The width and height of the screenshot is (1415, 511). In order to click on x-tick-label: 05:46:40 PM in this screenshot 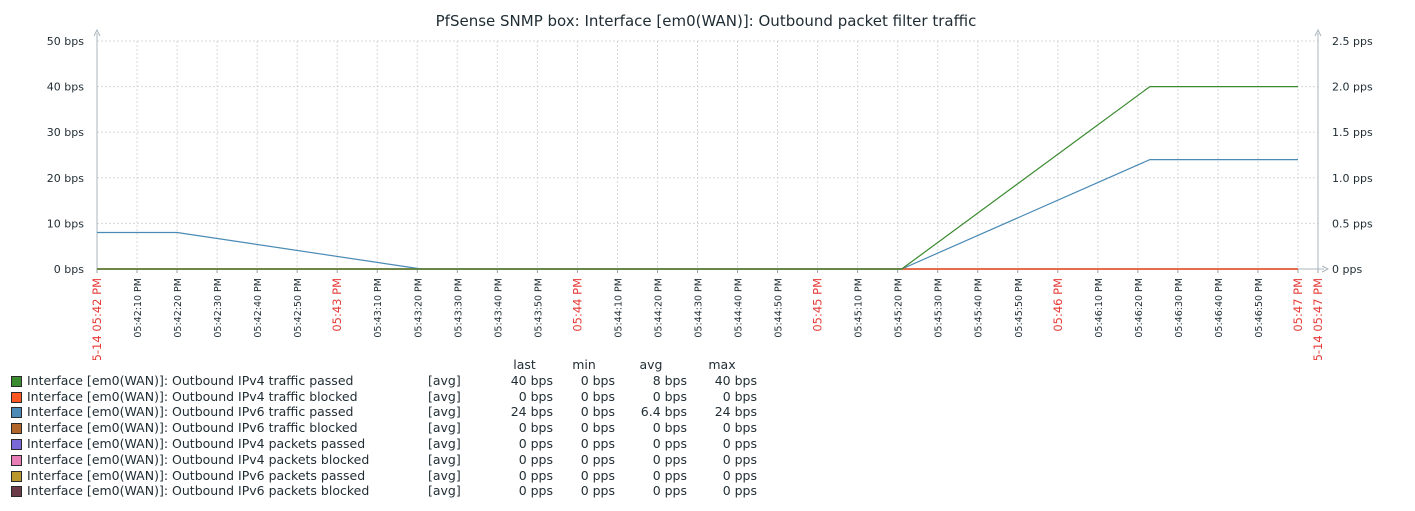, I will do `click(1219, 308)`.